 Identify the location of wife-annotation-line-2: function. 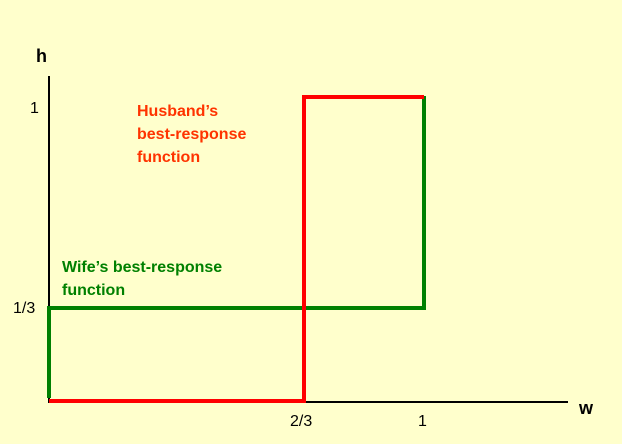
(94, 290).